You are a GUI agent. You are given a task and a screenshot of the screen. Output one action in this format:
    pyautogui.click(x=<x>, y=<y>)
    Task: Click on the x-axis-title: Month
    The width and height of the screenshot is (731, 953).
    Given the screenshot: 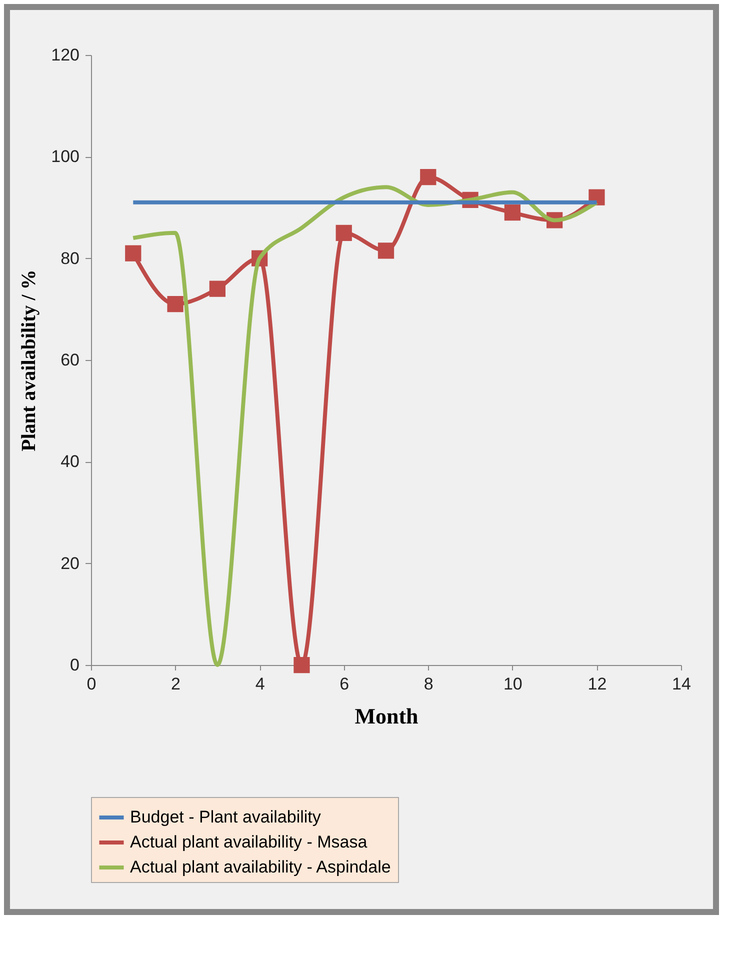 What is the action you would take?
    pyautogui.click(x=386, y=716)
    